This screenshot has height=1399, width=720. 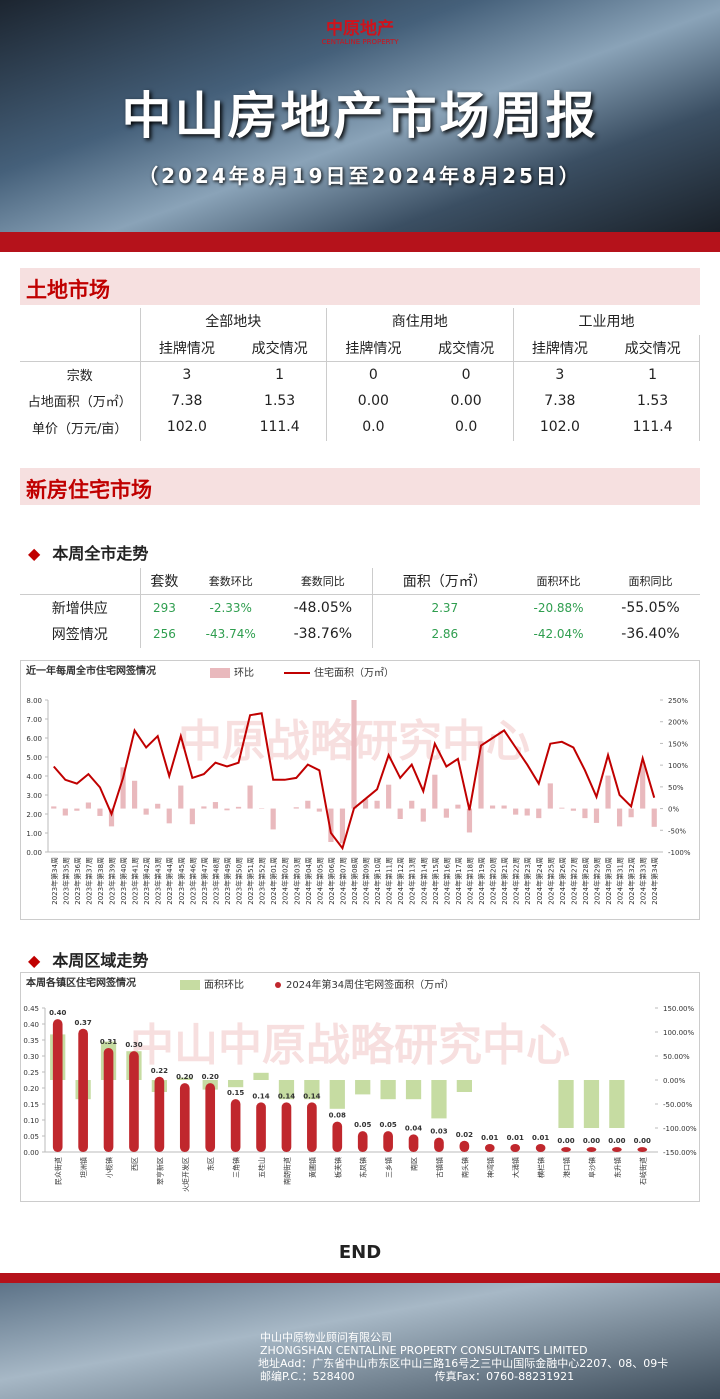 I want to click on chart-title: 本周各镇区住宅网签情况, so click(x=81, y=982).